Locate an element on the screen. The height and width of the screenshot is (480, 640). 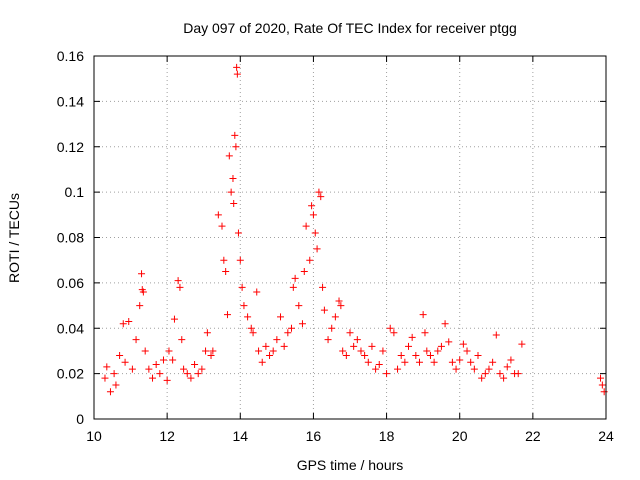
y-tick-label: 0 is located at coordinates (80, 419).